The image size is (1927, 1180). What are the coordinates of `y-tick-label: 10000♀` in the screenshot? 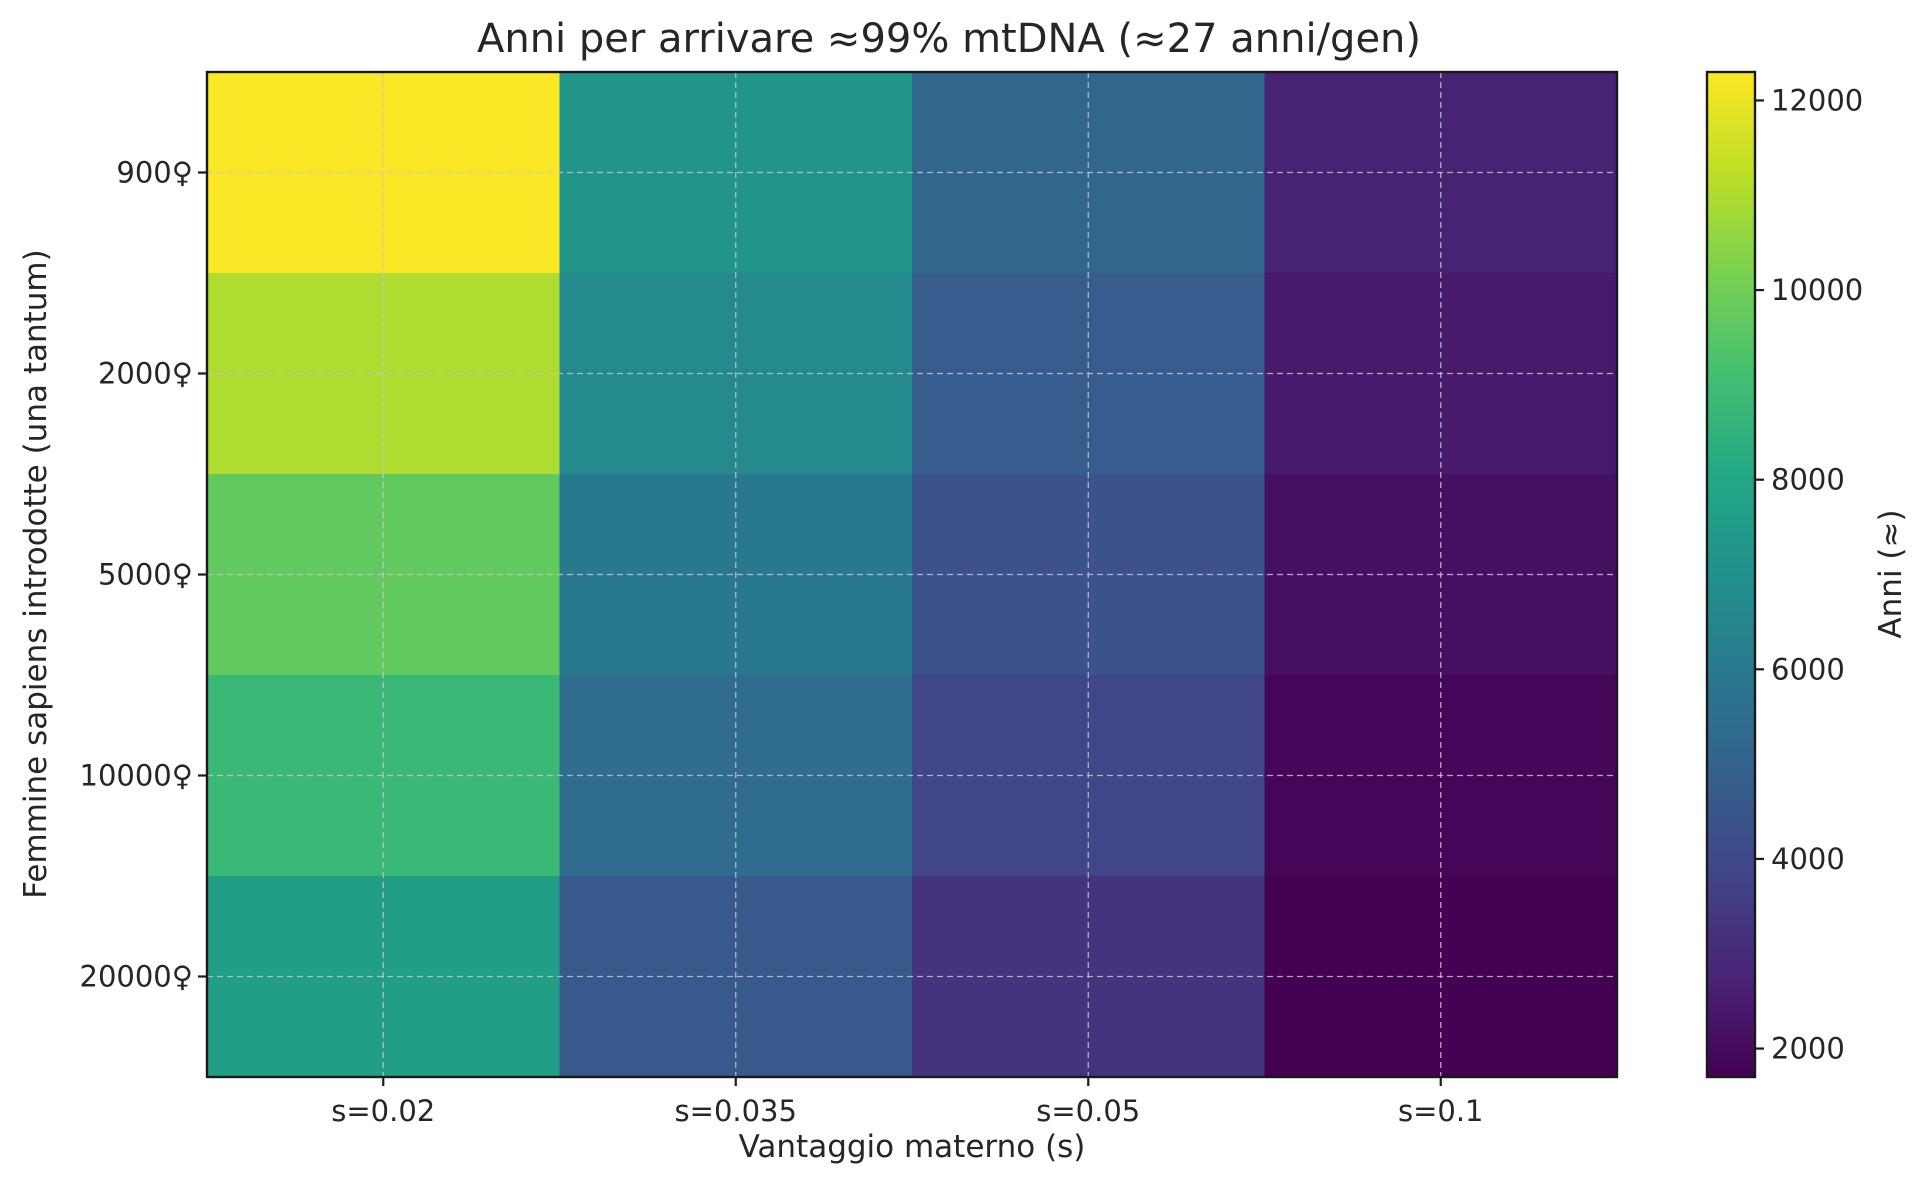 It's located at (137, 776).